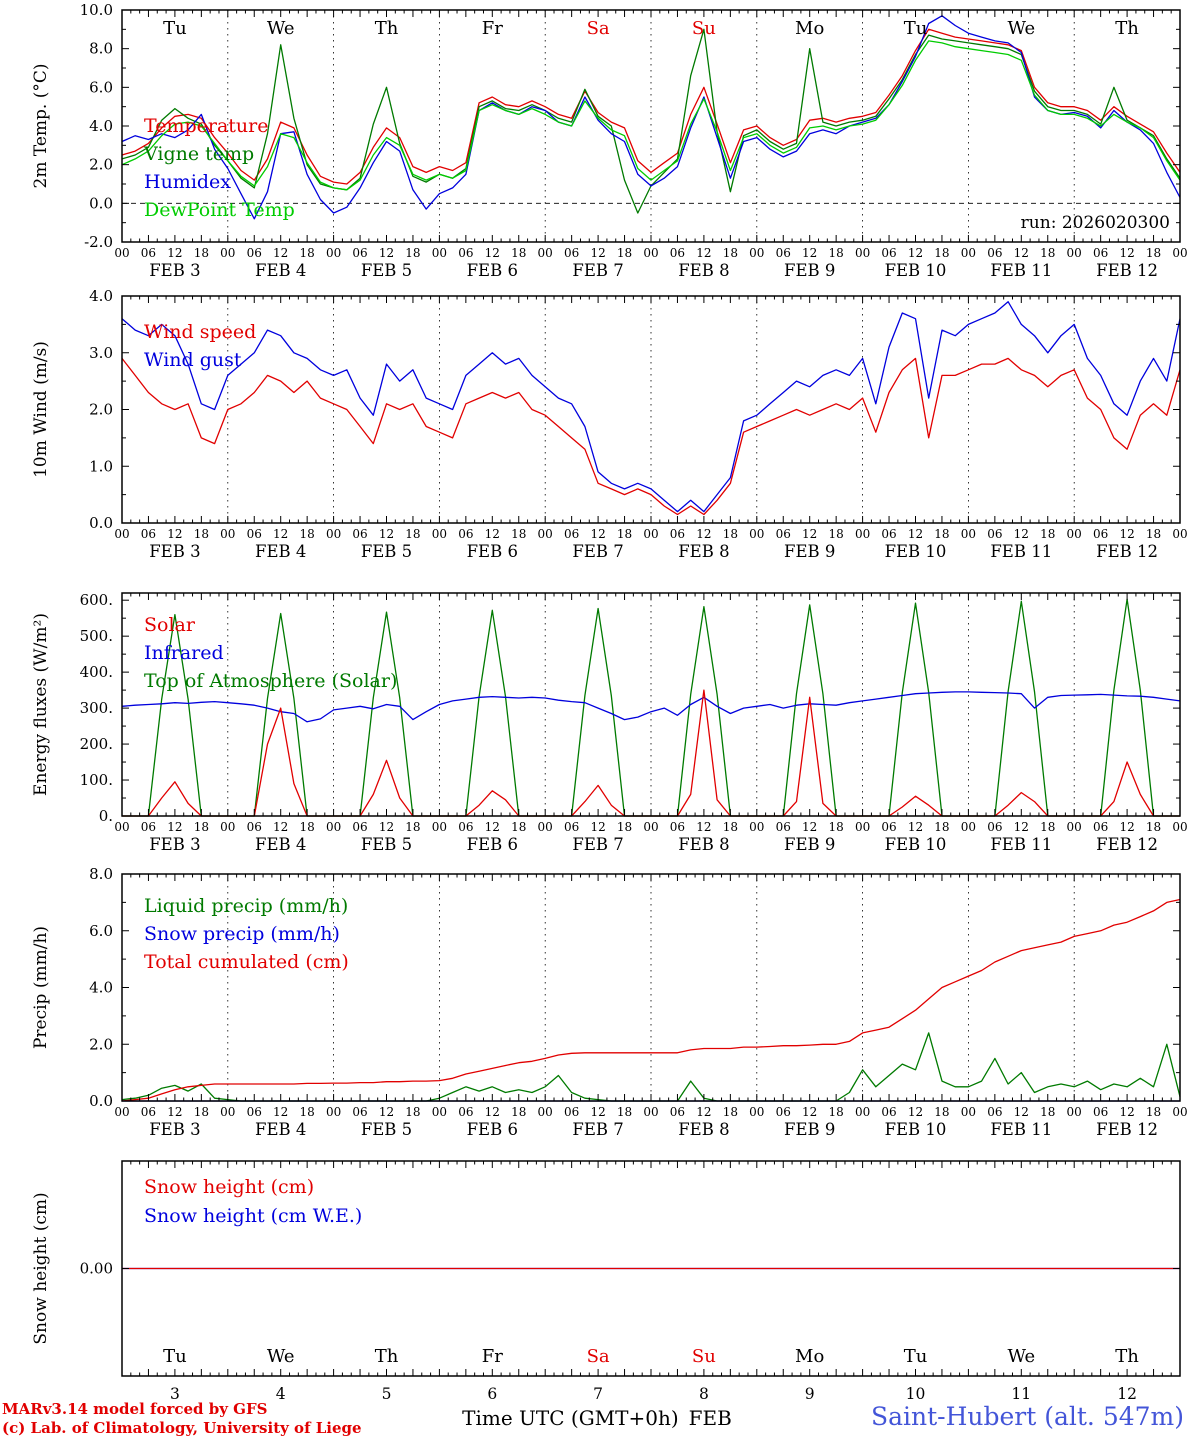 This screenshot has height=1440, width=1194. Describe the element at coordinates (96, 672) in the screenshot. I see `svg-text: 400.` at that location.